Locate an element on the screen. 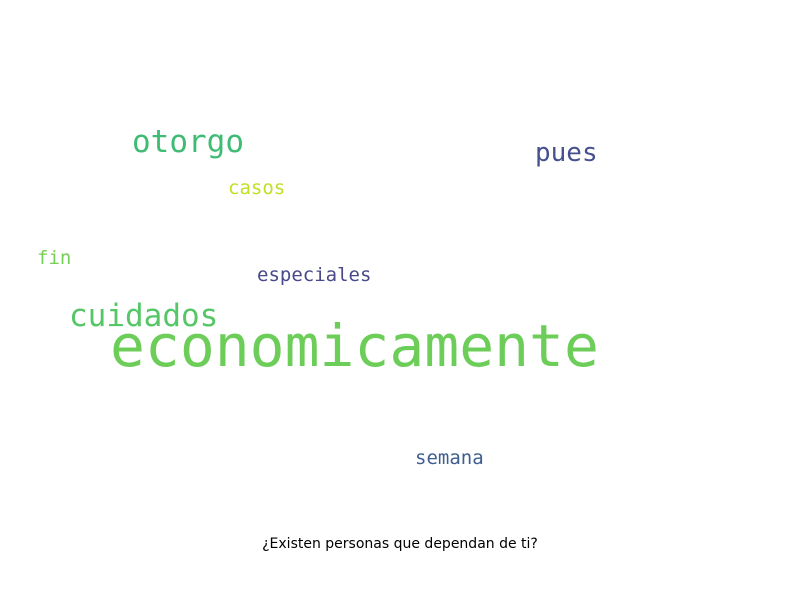 This screenshot has height=600, width=800. caption: ¿Existen personas que dependan de ti? is located at coordinates (400, 544).